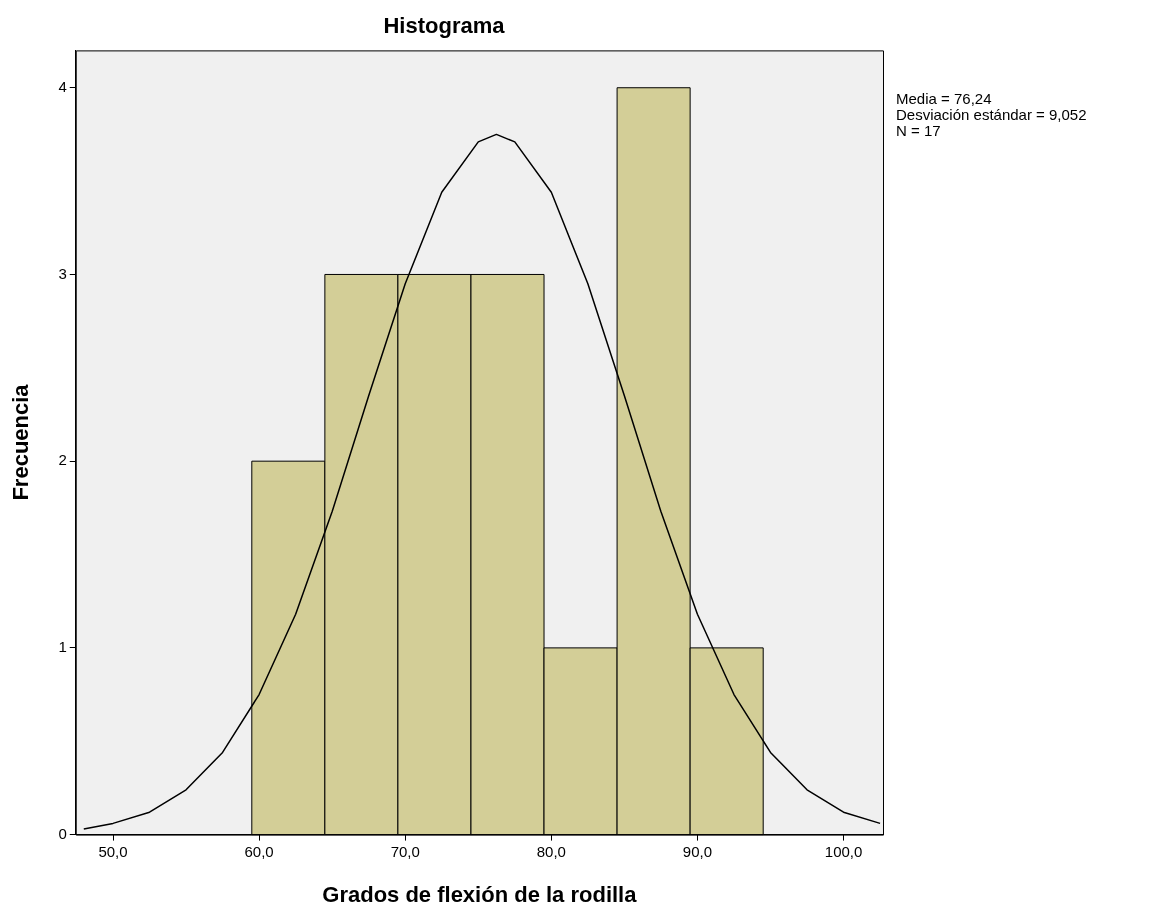  I want to click on x-tick-label: 80,0, so click(551, 851).